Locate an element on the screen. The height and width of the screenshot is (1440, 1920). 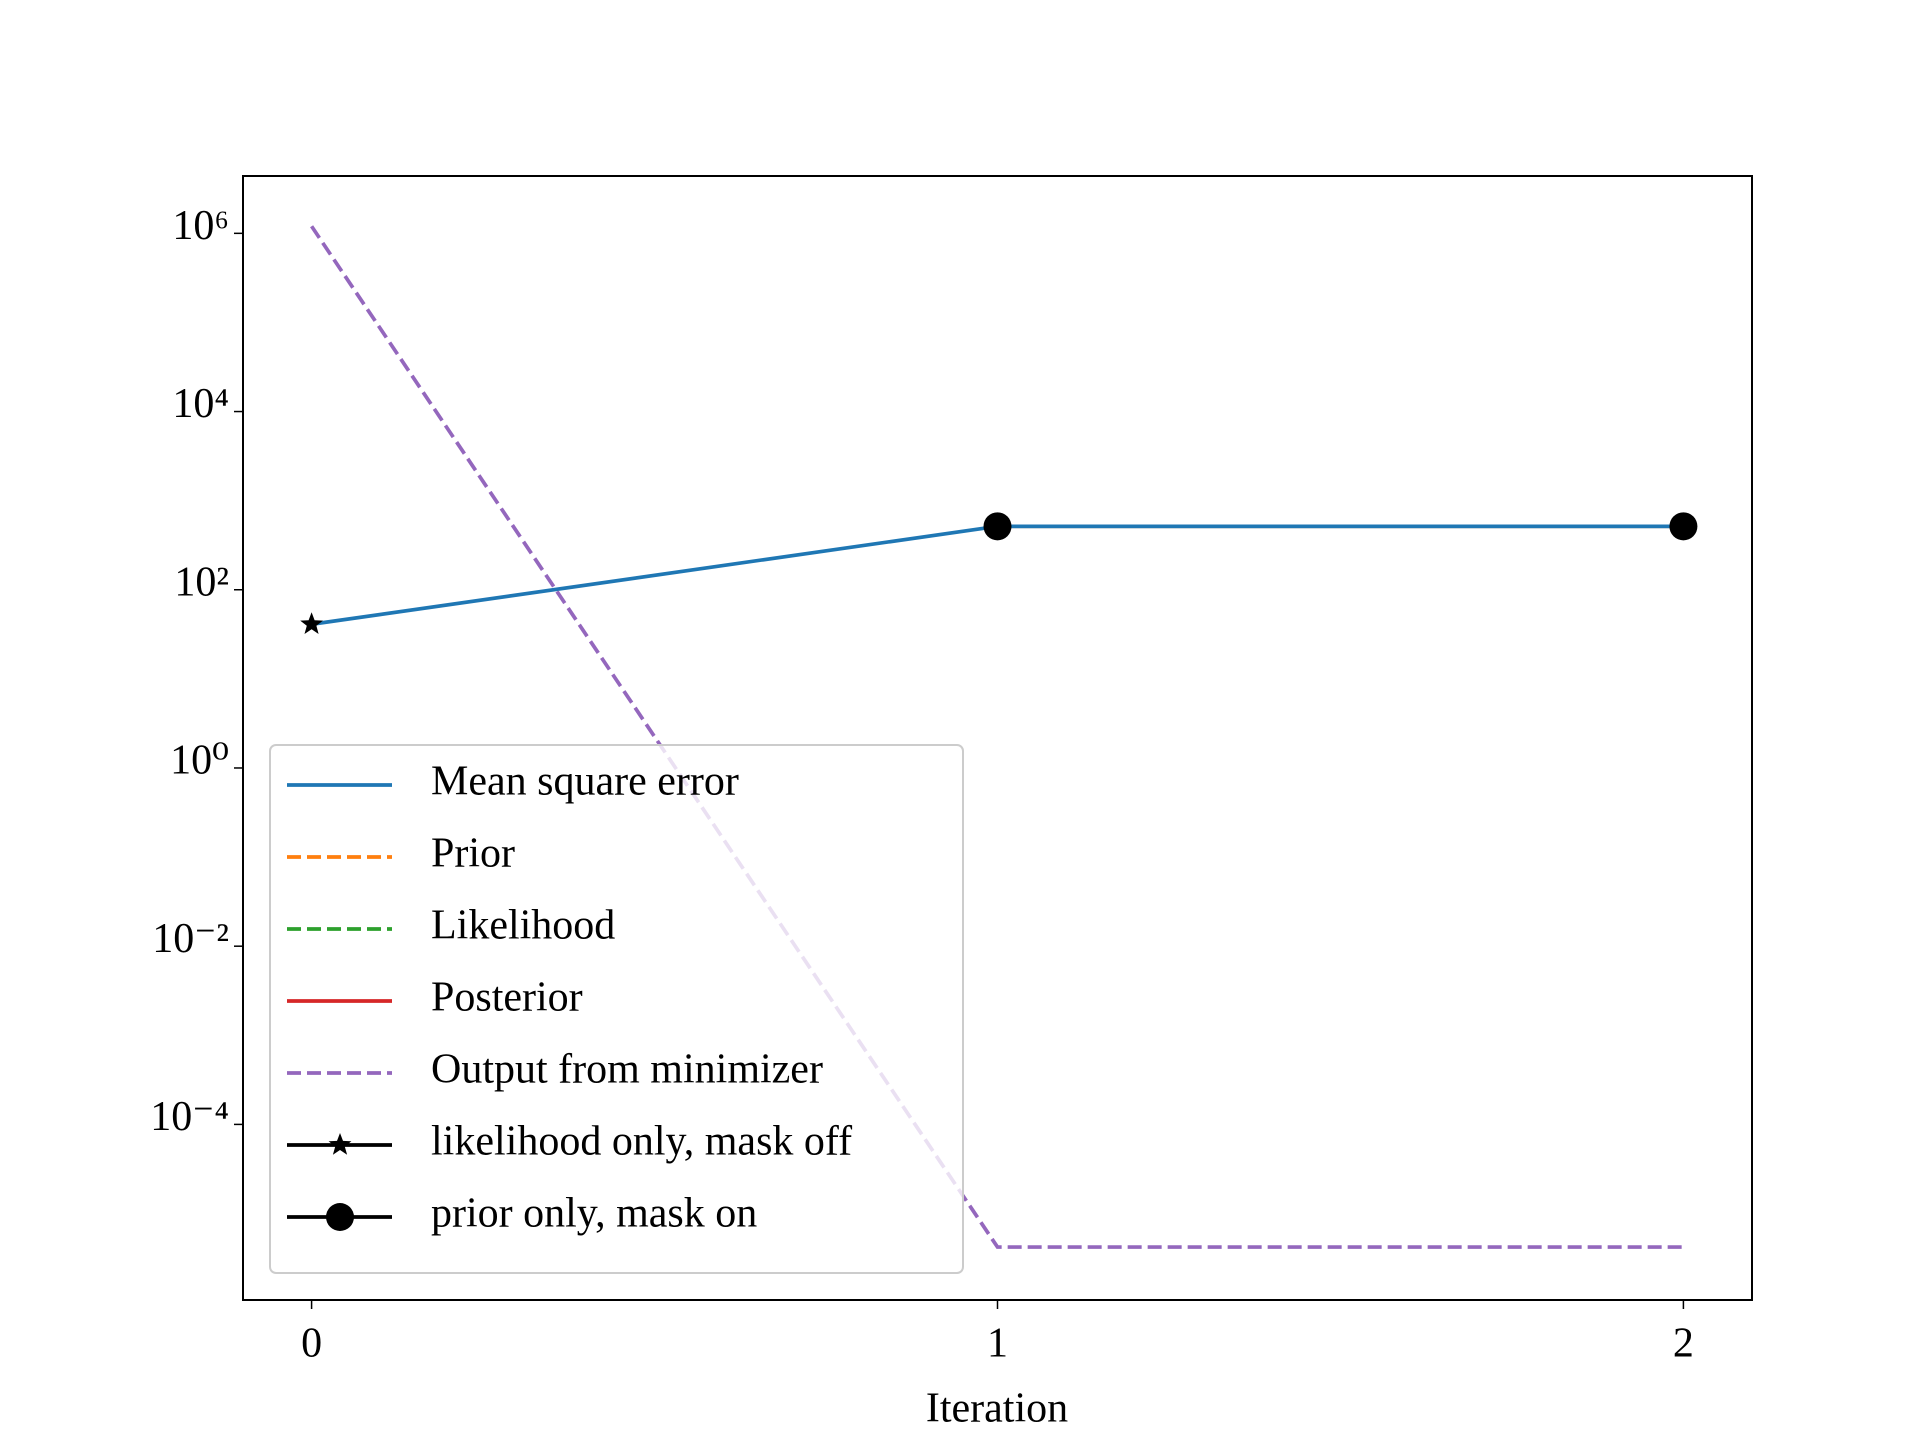
legend-label: Output from minimizer is located at coordinates (627, 1070).